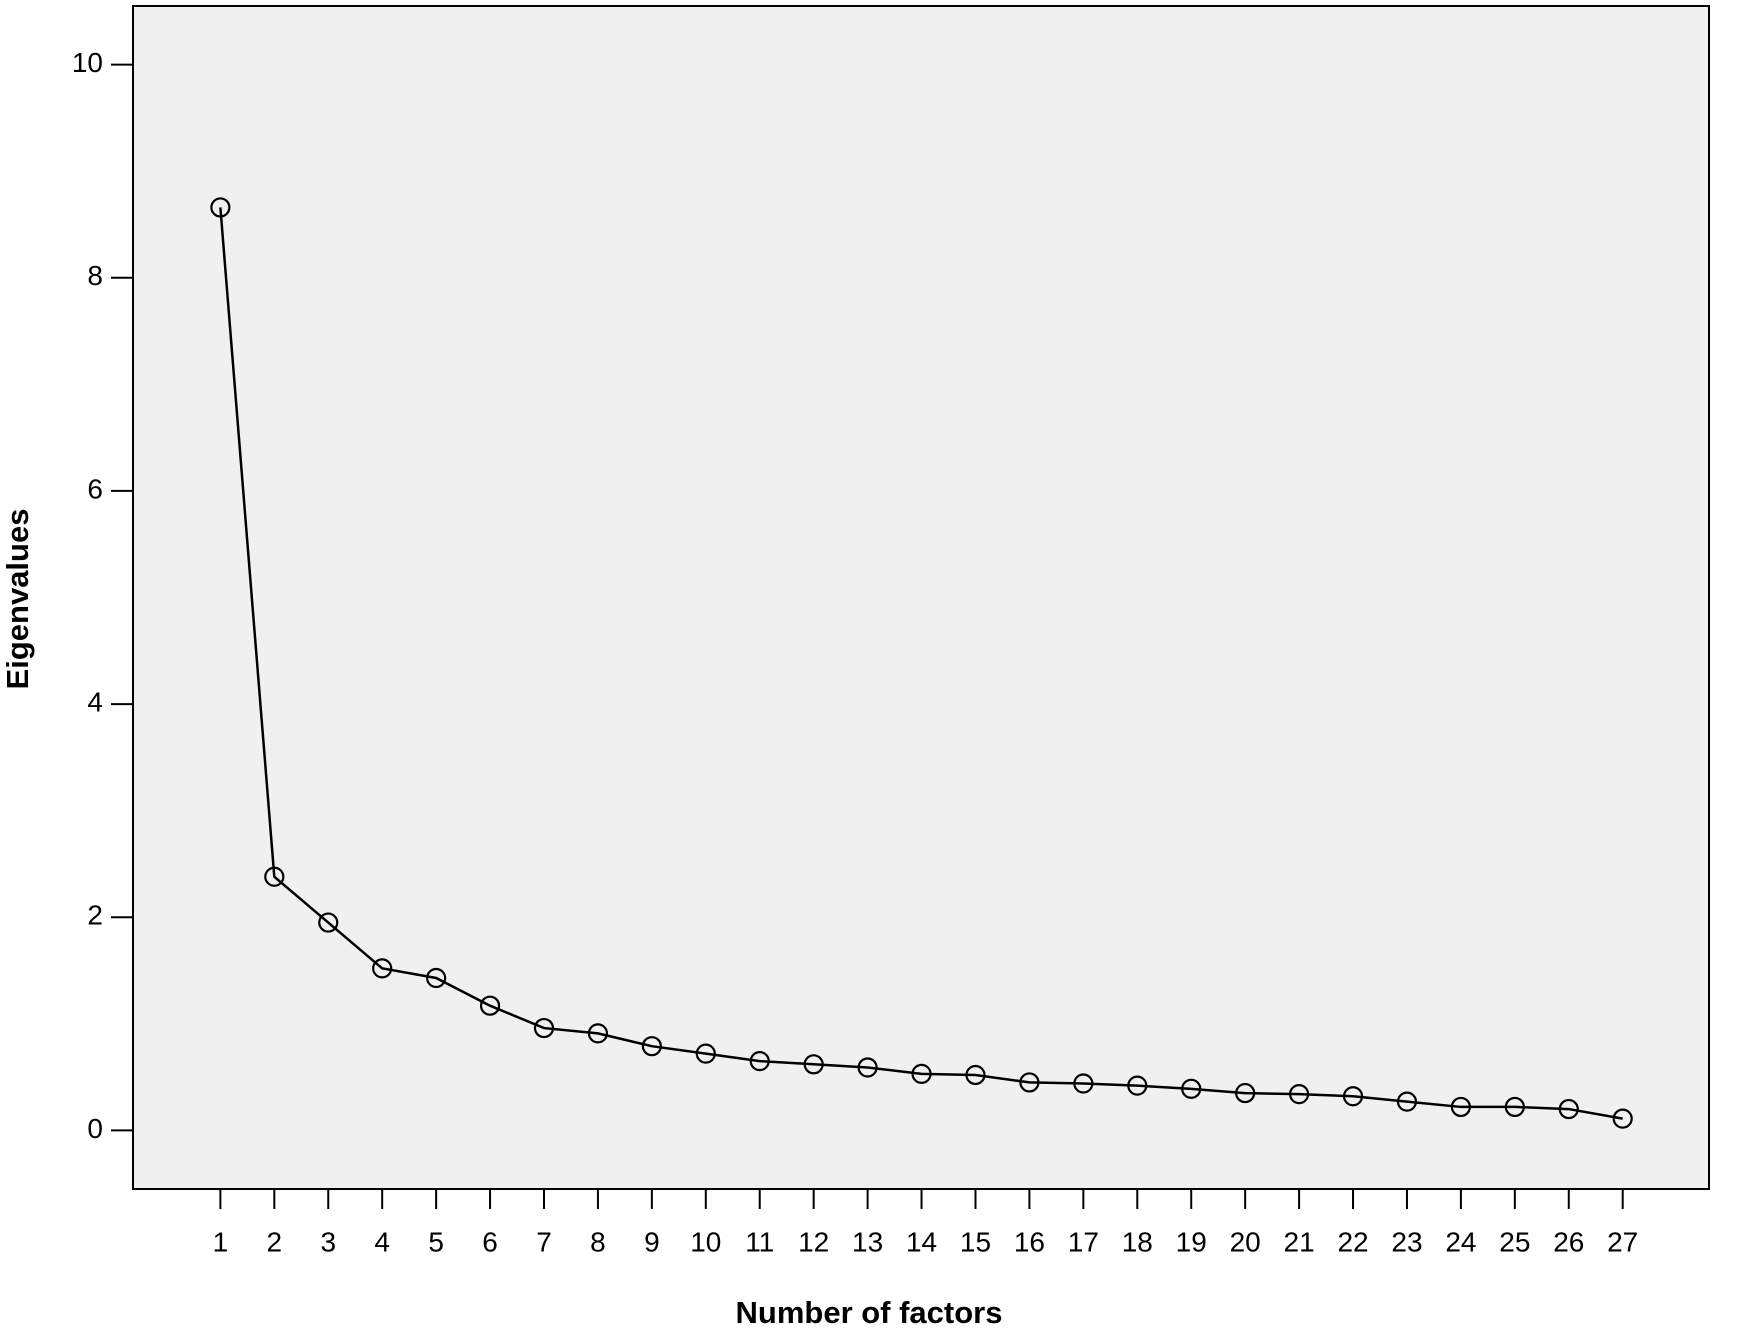 Image resolution: width=1738 pixels, height=1332 pixels. Describe the element at coordinates (328, 1241) in the screenshot. I see `x-tick-label: 3` at that location.